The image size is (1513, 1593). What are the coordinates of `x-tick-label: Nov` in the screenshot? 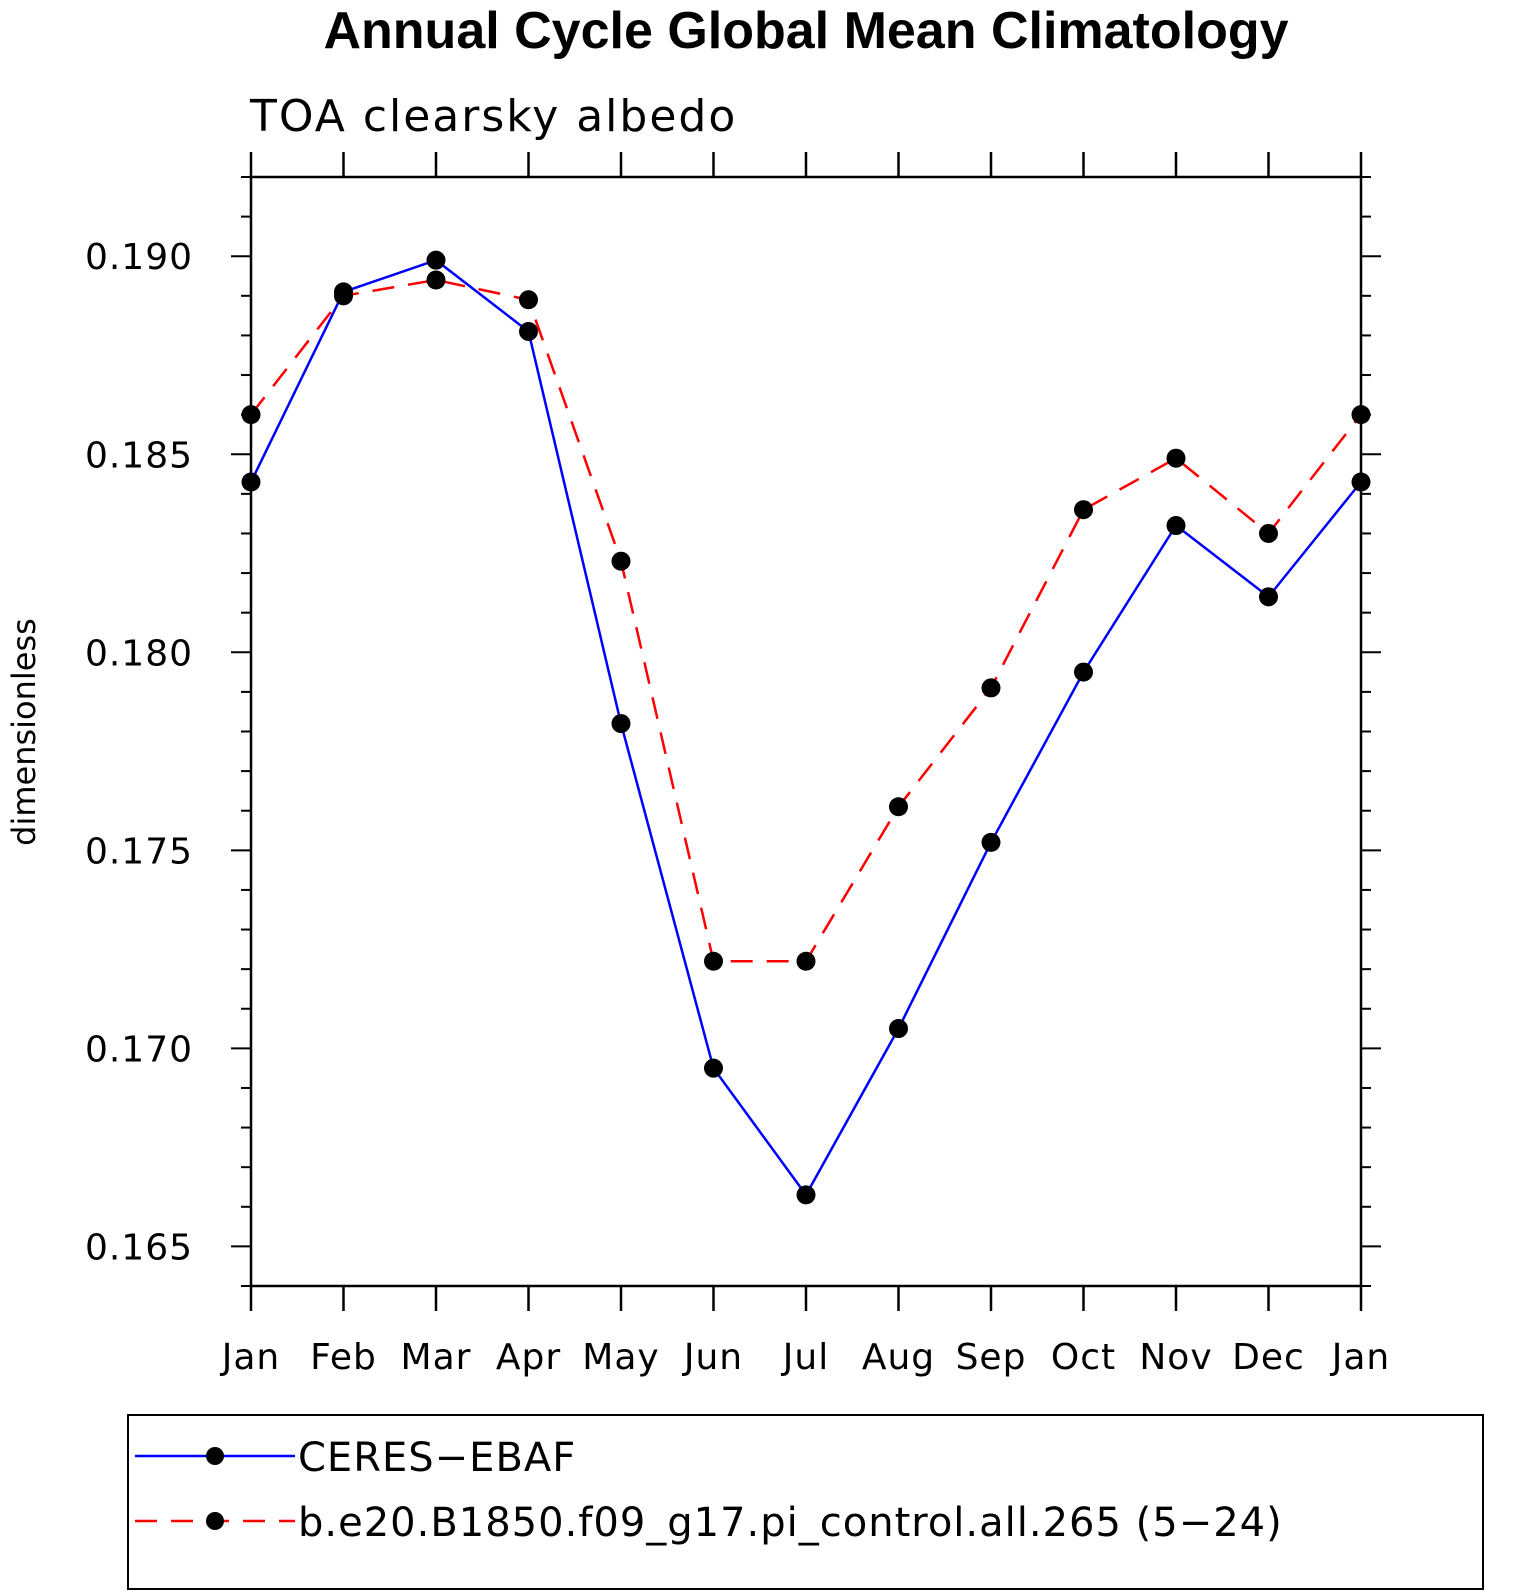 It's located at (1175, 1357).